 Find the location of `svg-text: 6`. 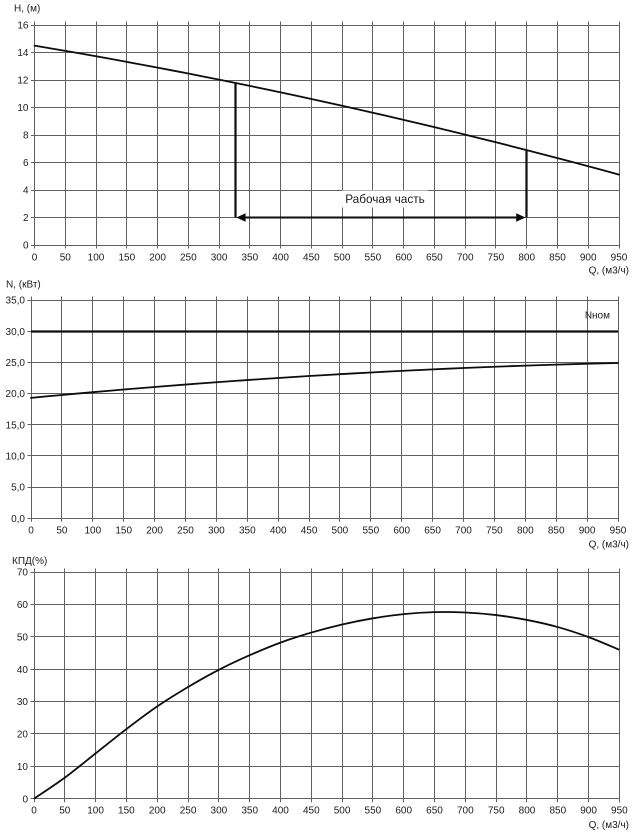

svg-text: 6 is located at coordinates (26, 163).